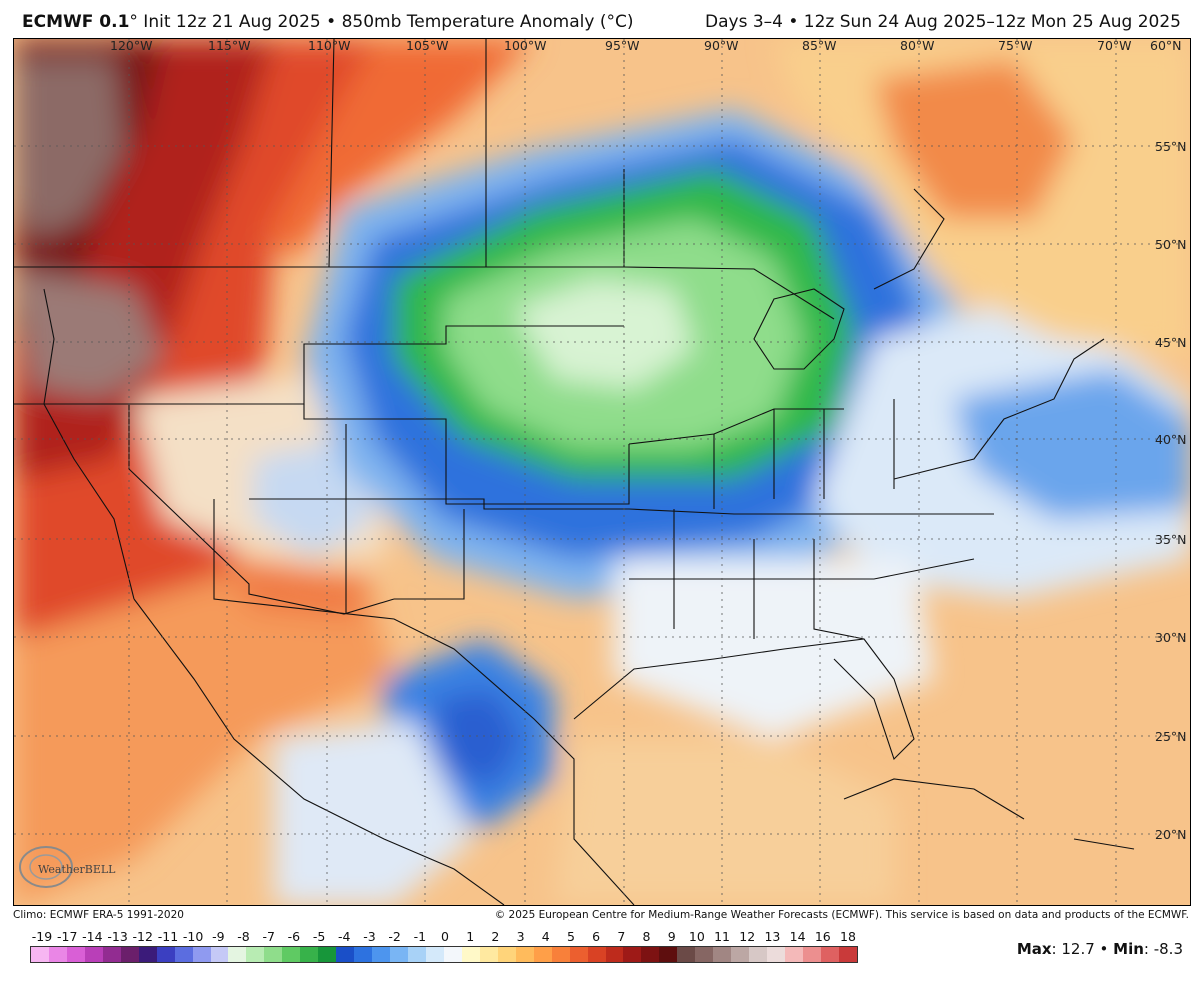  Describe the element at coordinates (722, 936) in the screenshot. I see `colorbar-tick-label: 11` at that location.